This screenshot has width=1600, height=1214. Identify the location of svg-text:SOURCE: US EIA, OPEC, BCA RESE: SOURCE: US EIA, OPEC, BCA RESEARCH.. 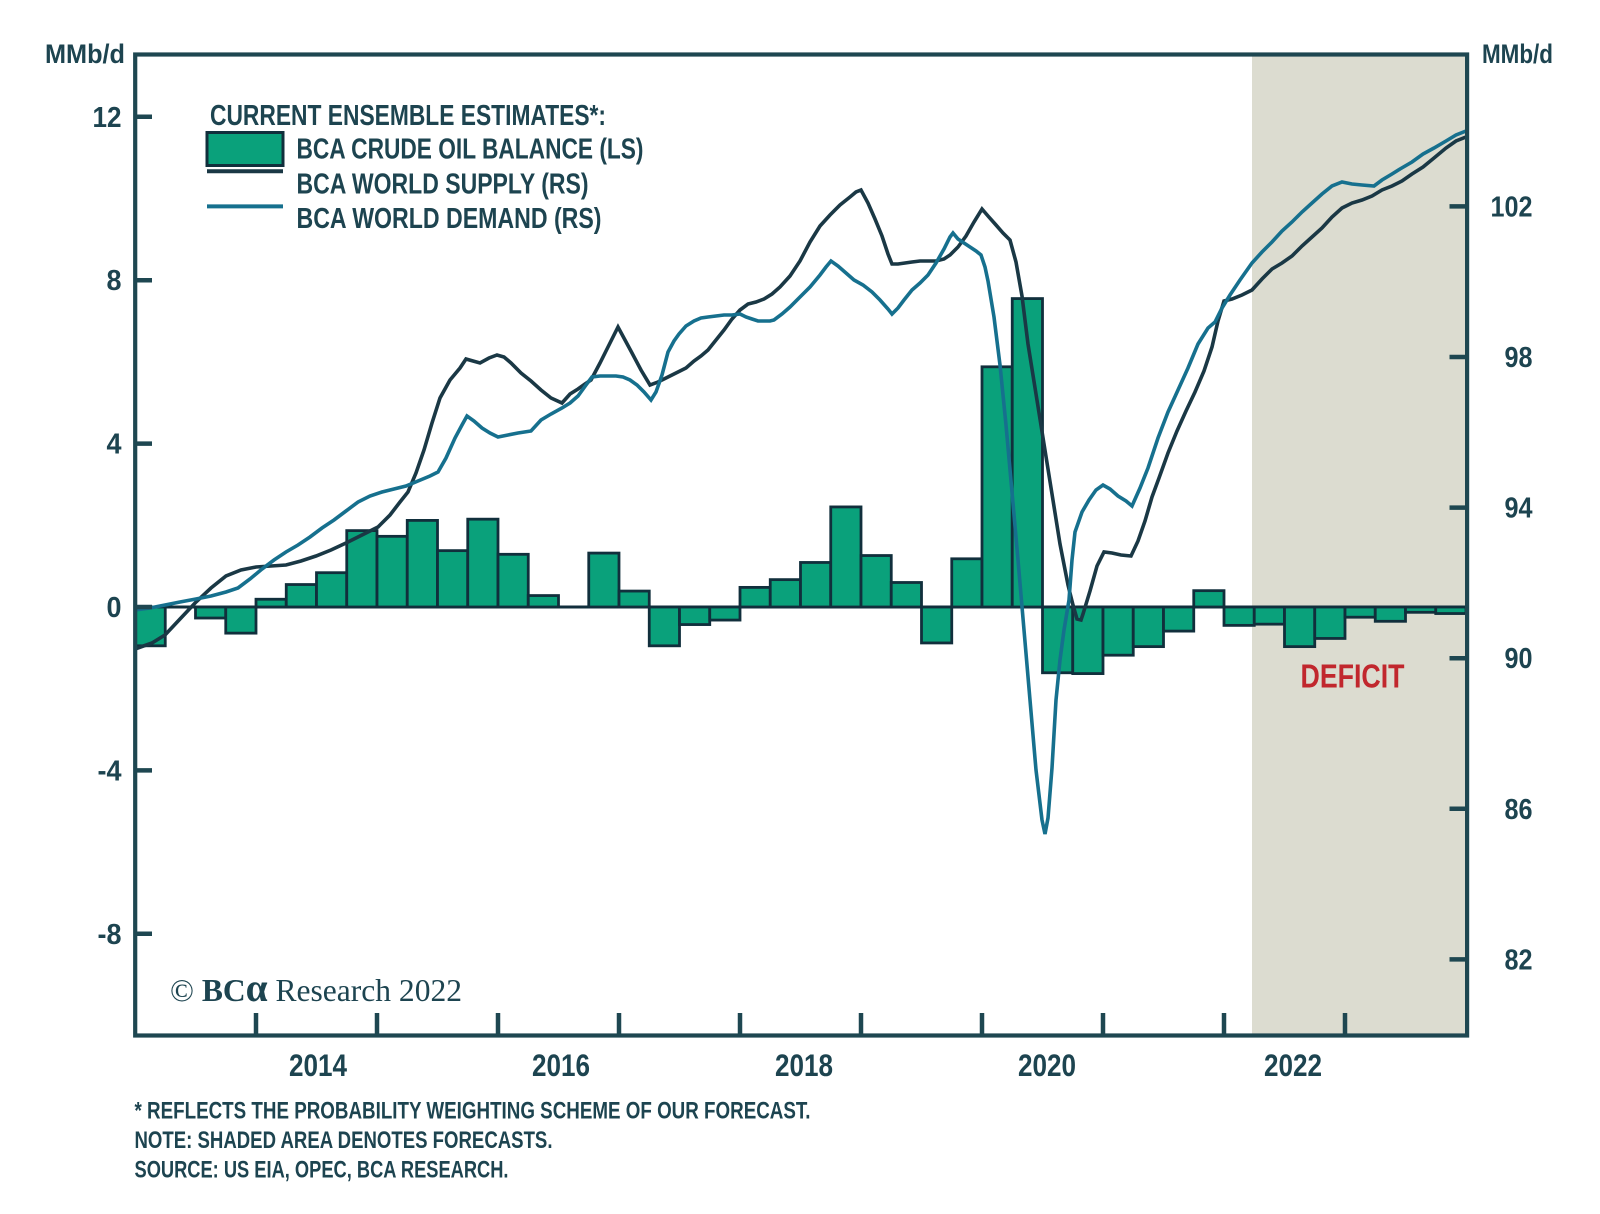
(322, 1170).